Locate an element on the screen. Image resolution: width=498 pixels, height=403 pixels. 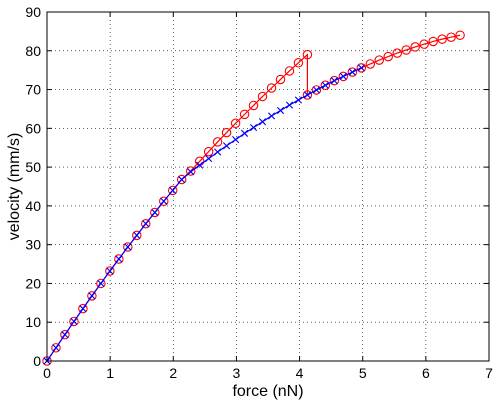
y-tick-label: 0 is located at coordinates (37, 361).